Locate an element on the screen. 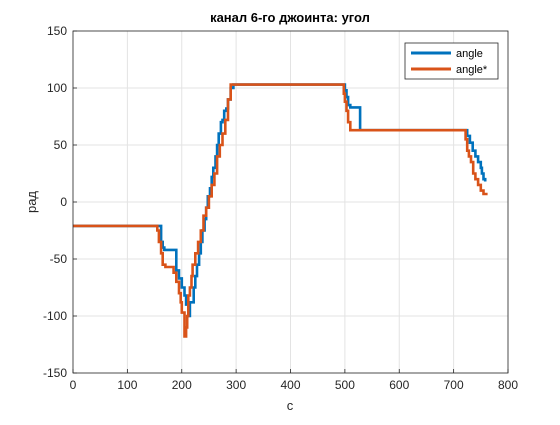  x-tick-label: 100 is located at coordinates (127, 385).